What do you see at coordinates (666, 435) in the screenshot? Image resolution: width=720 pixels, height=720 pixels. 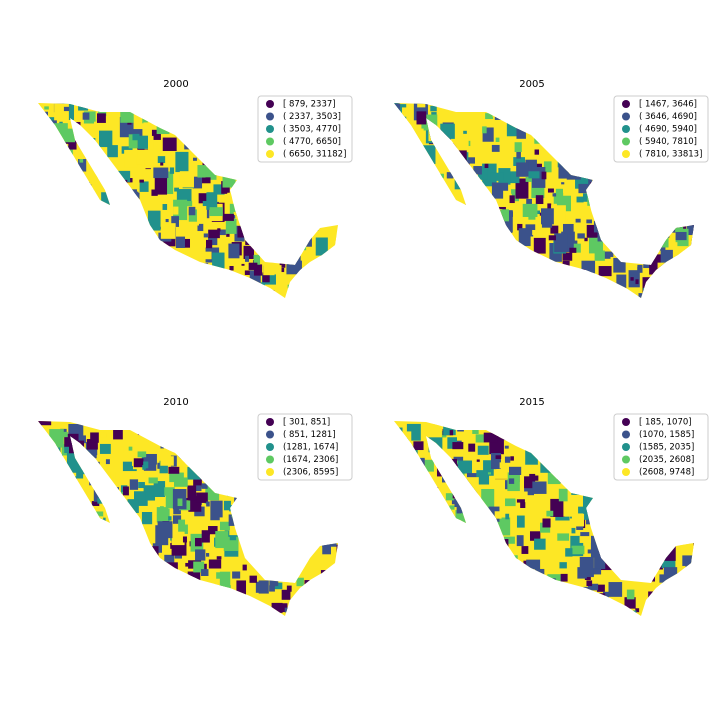 I see `legend-label: (1070, 1585]` at bounding box center [666, 435].